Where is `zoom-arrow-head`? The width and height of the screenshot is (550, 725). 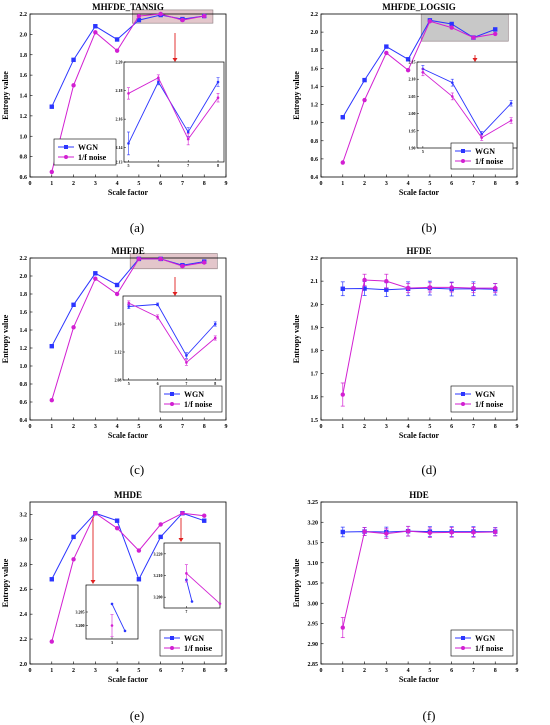 zoom-arrow-head is located at coordinates (475, 60).